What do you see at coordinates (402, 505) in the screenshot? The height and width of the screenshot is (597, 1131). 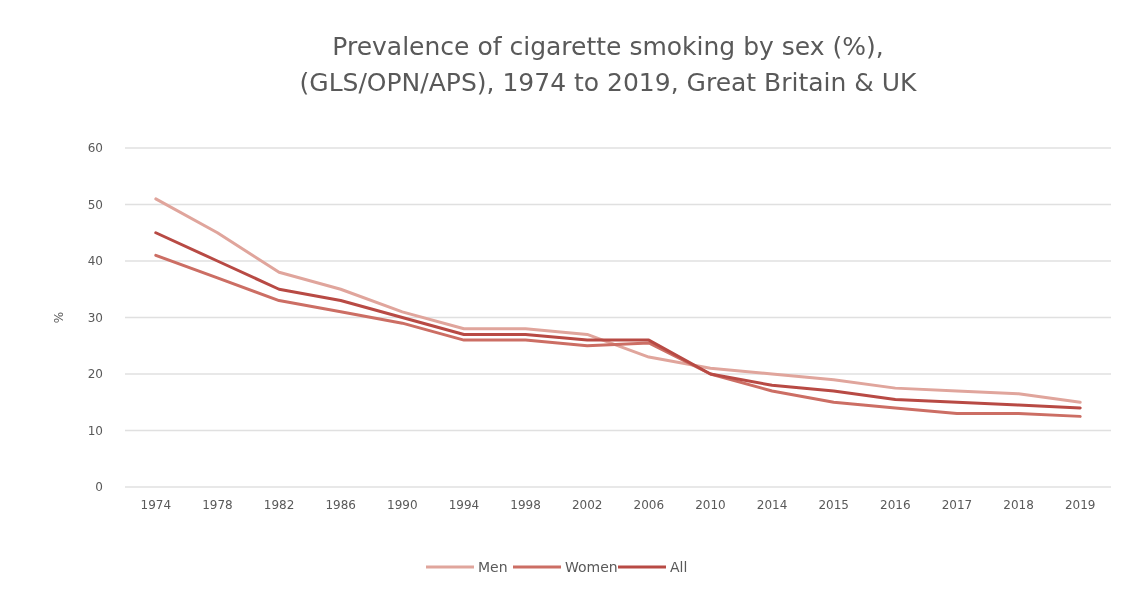 I see `x-tick-label: 1990` at bounding box center [402, 505].